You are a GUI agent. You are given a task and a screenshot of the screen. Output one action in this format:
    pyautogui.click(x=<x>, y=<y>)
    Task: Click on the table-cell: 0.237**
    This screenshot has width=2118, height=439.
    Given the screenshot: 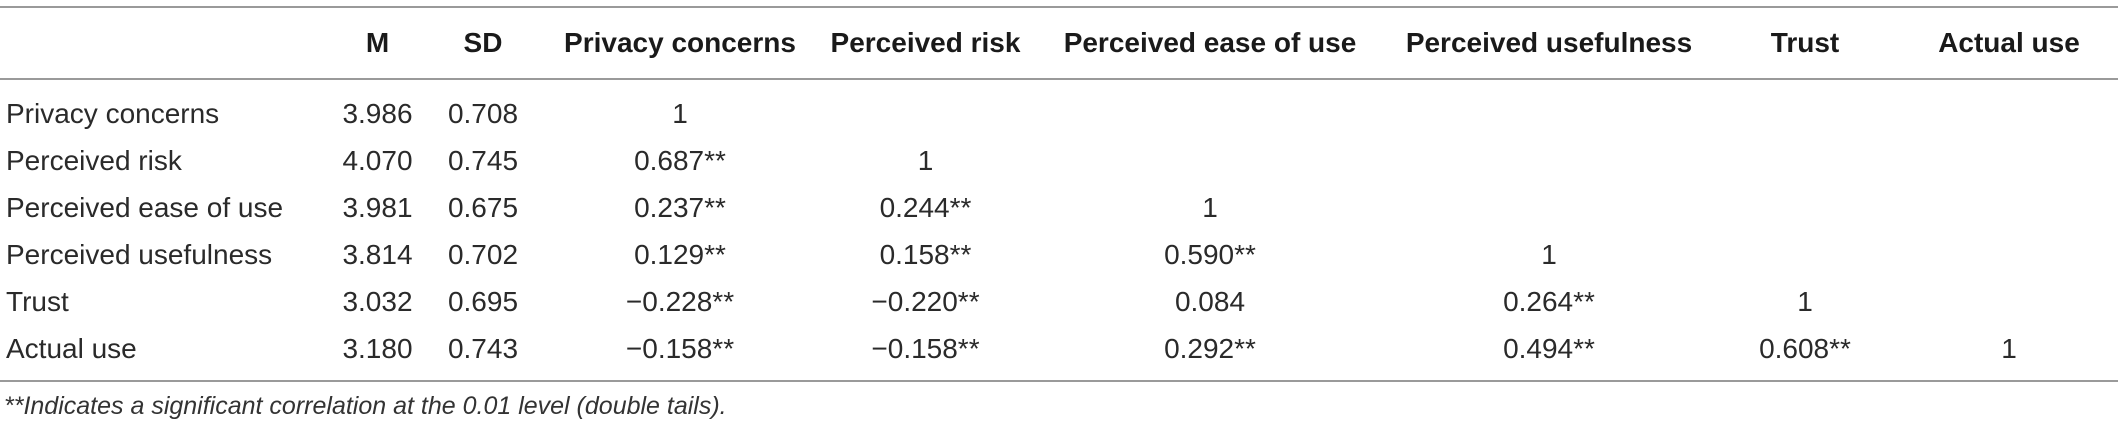 What is the action you would take?
    pyautogui.click(x=680, y=207)
    